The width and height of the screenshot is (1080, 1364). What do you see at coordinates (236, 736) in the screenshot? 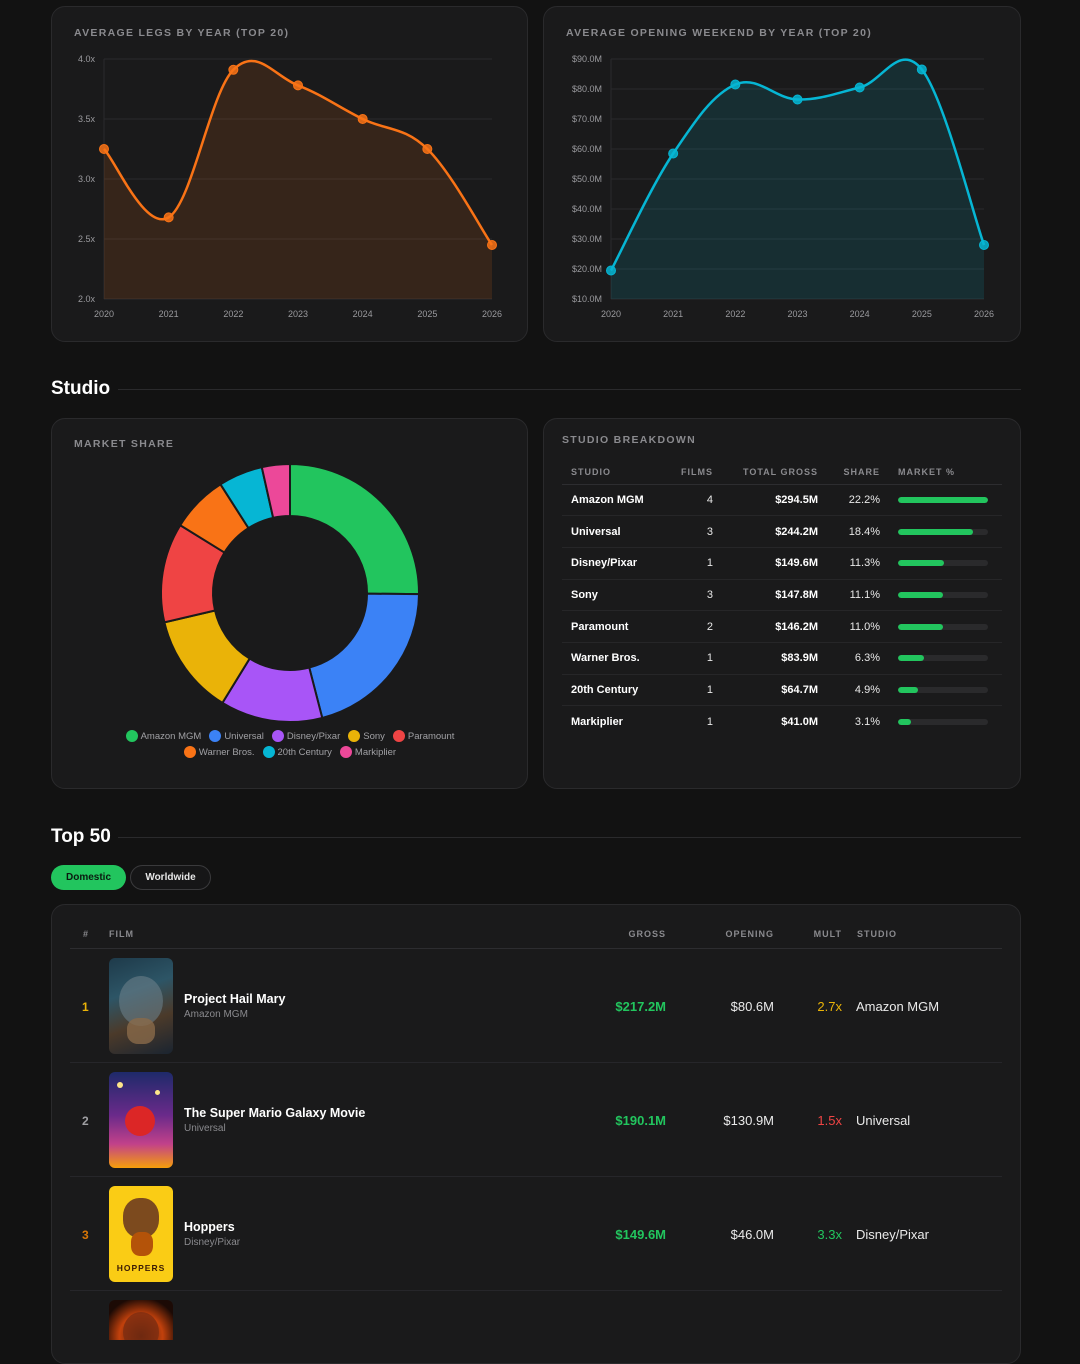
I see `legend-item: Universal` at bounding box center [236, 736].